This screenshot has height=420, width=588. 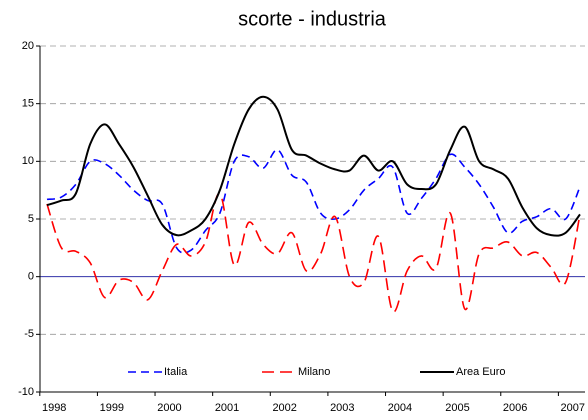 I want to click on legend-label: Italia, so click(x=176, y=372).